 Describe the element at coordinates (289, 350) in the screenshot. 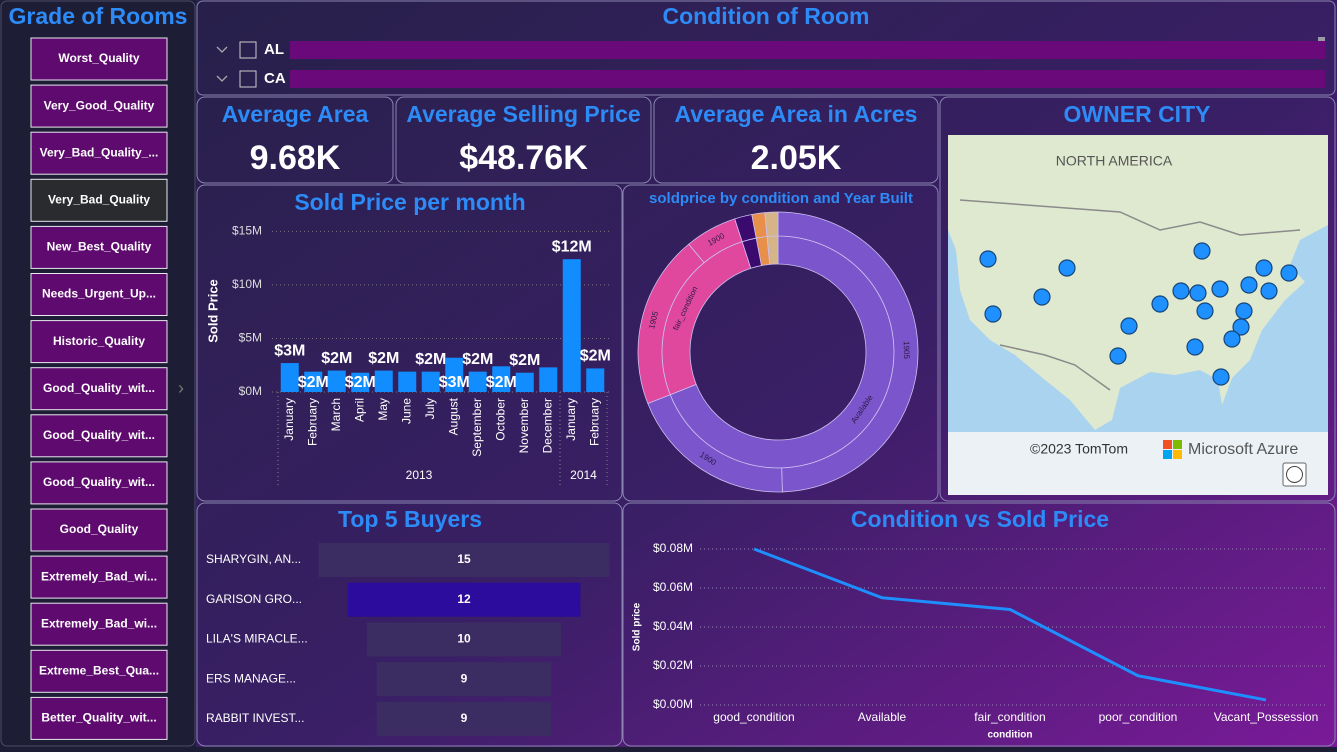

I see `data-label: $3M` at that location.